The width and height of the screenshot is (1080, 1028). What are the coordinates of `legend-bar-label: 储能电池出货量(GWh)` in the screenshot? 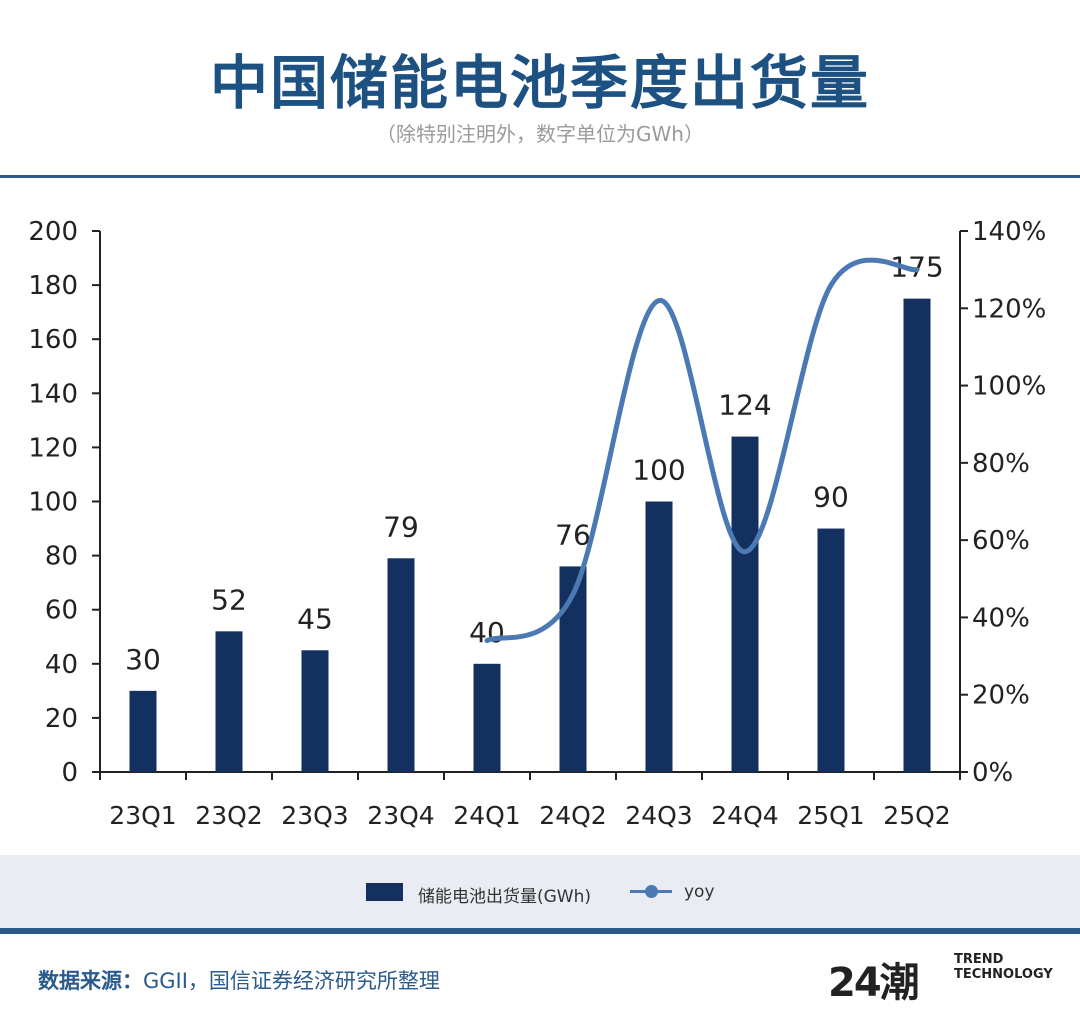 It's located at (505, 897).